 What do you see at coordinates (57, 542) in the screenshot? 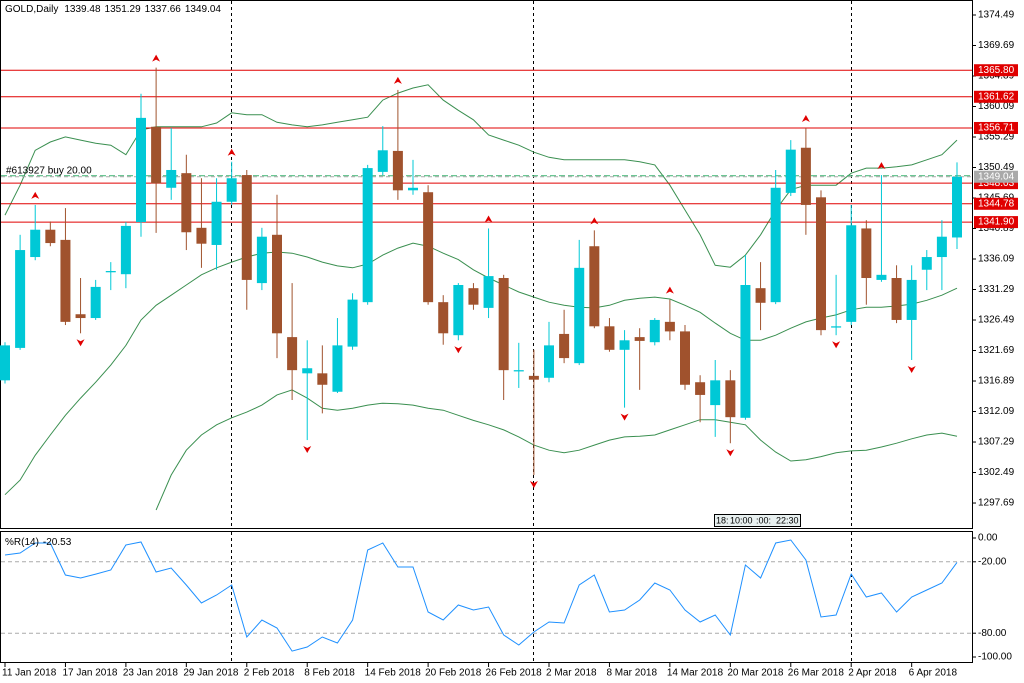
I see `indicator-value: -20.53` at bounding box center [57, 542].